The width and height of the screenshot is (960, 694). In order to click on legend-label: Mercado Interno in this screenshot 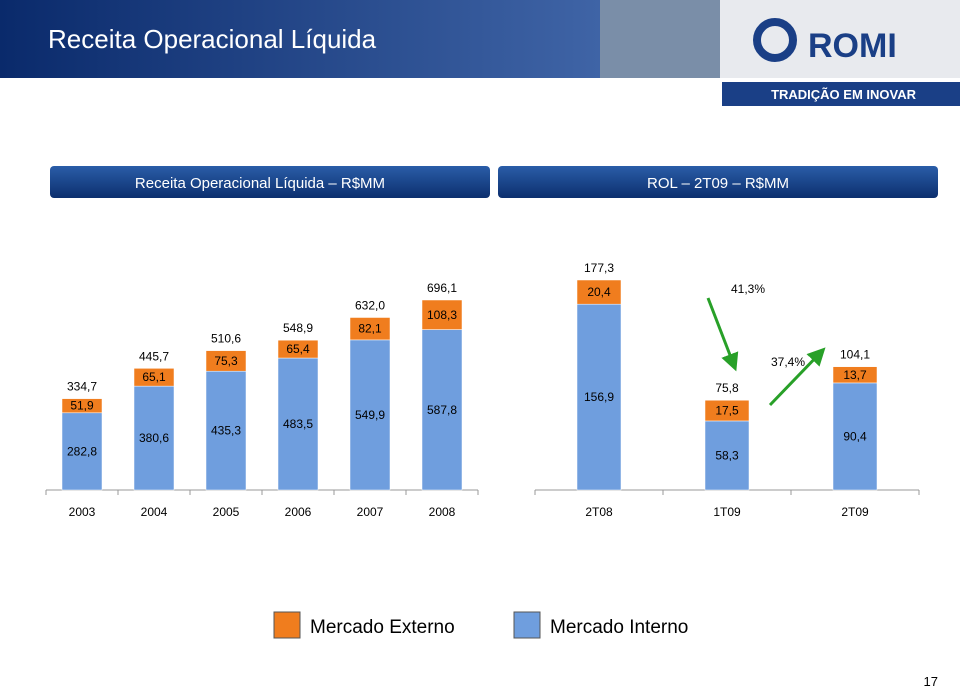, I will do `click(619, 627)`.